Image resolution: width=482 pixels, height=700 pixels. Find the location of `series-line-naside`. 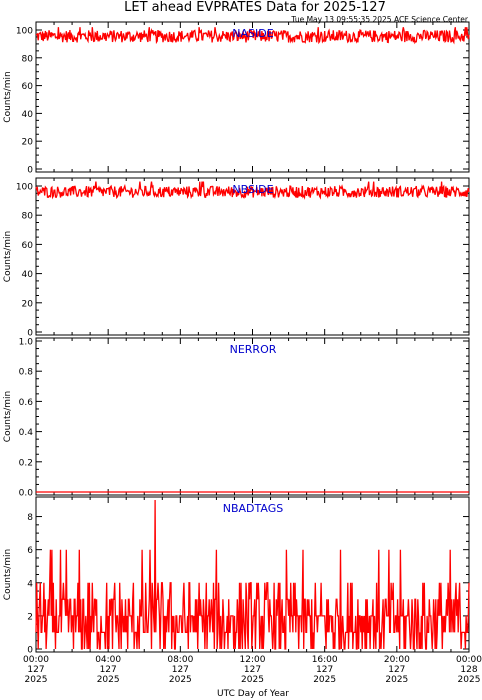

series-line-naside is located at coordinates (252, 36).